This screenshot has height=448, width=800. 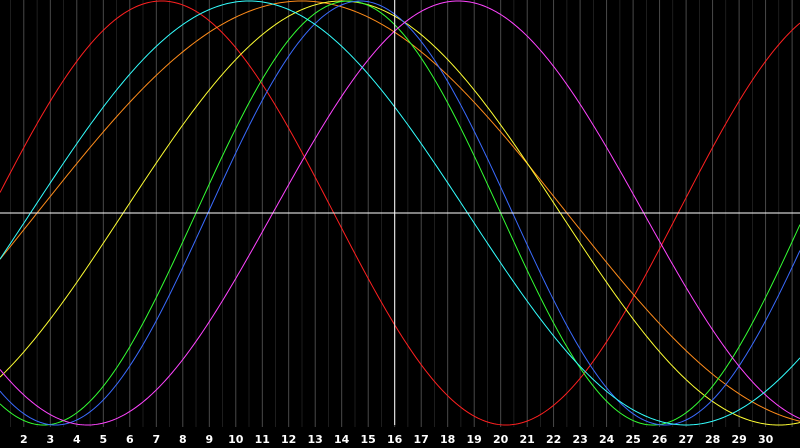 I want to click on x-tick-label: 29, so click(x=738, y=439).